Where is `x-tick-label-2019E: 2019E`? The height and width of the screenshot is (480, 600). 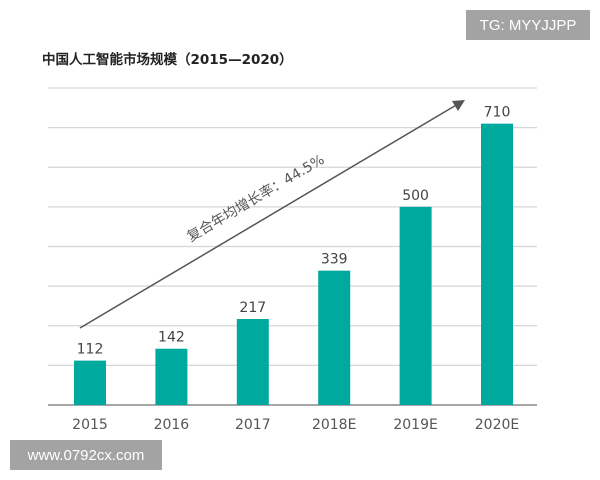 x-tick-label-2019E: 2019E is located at coordinates (415, 425).